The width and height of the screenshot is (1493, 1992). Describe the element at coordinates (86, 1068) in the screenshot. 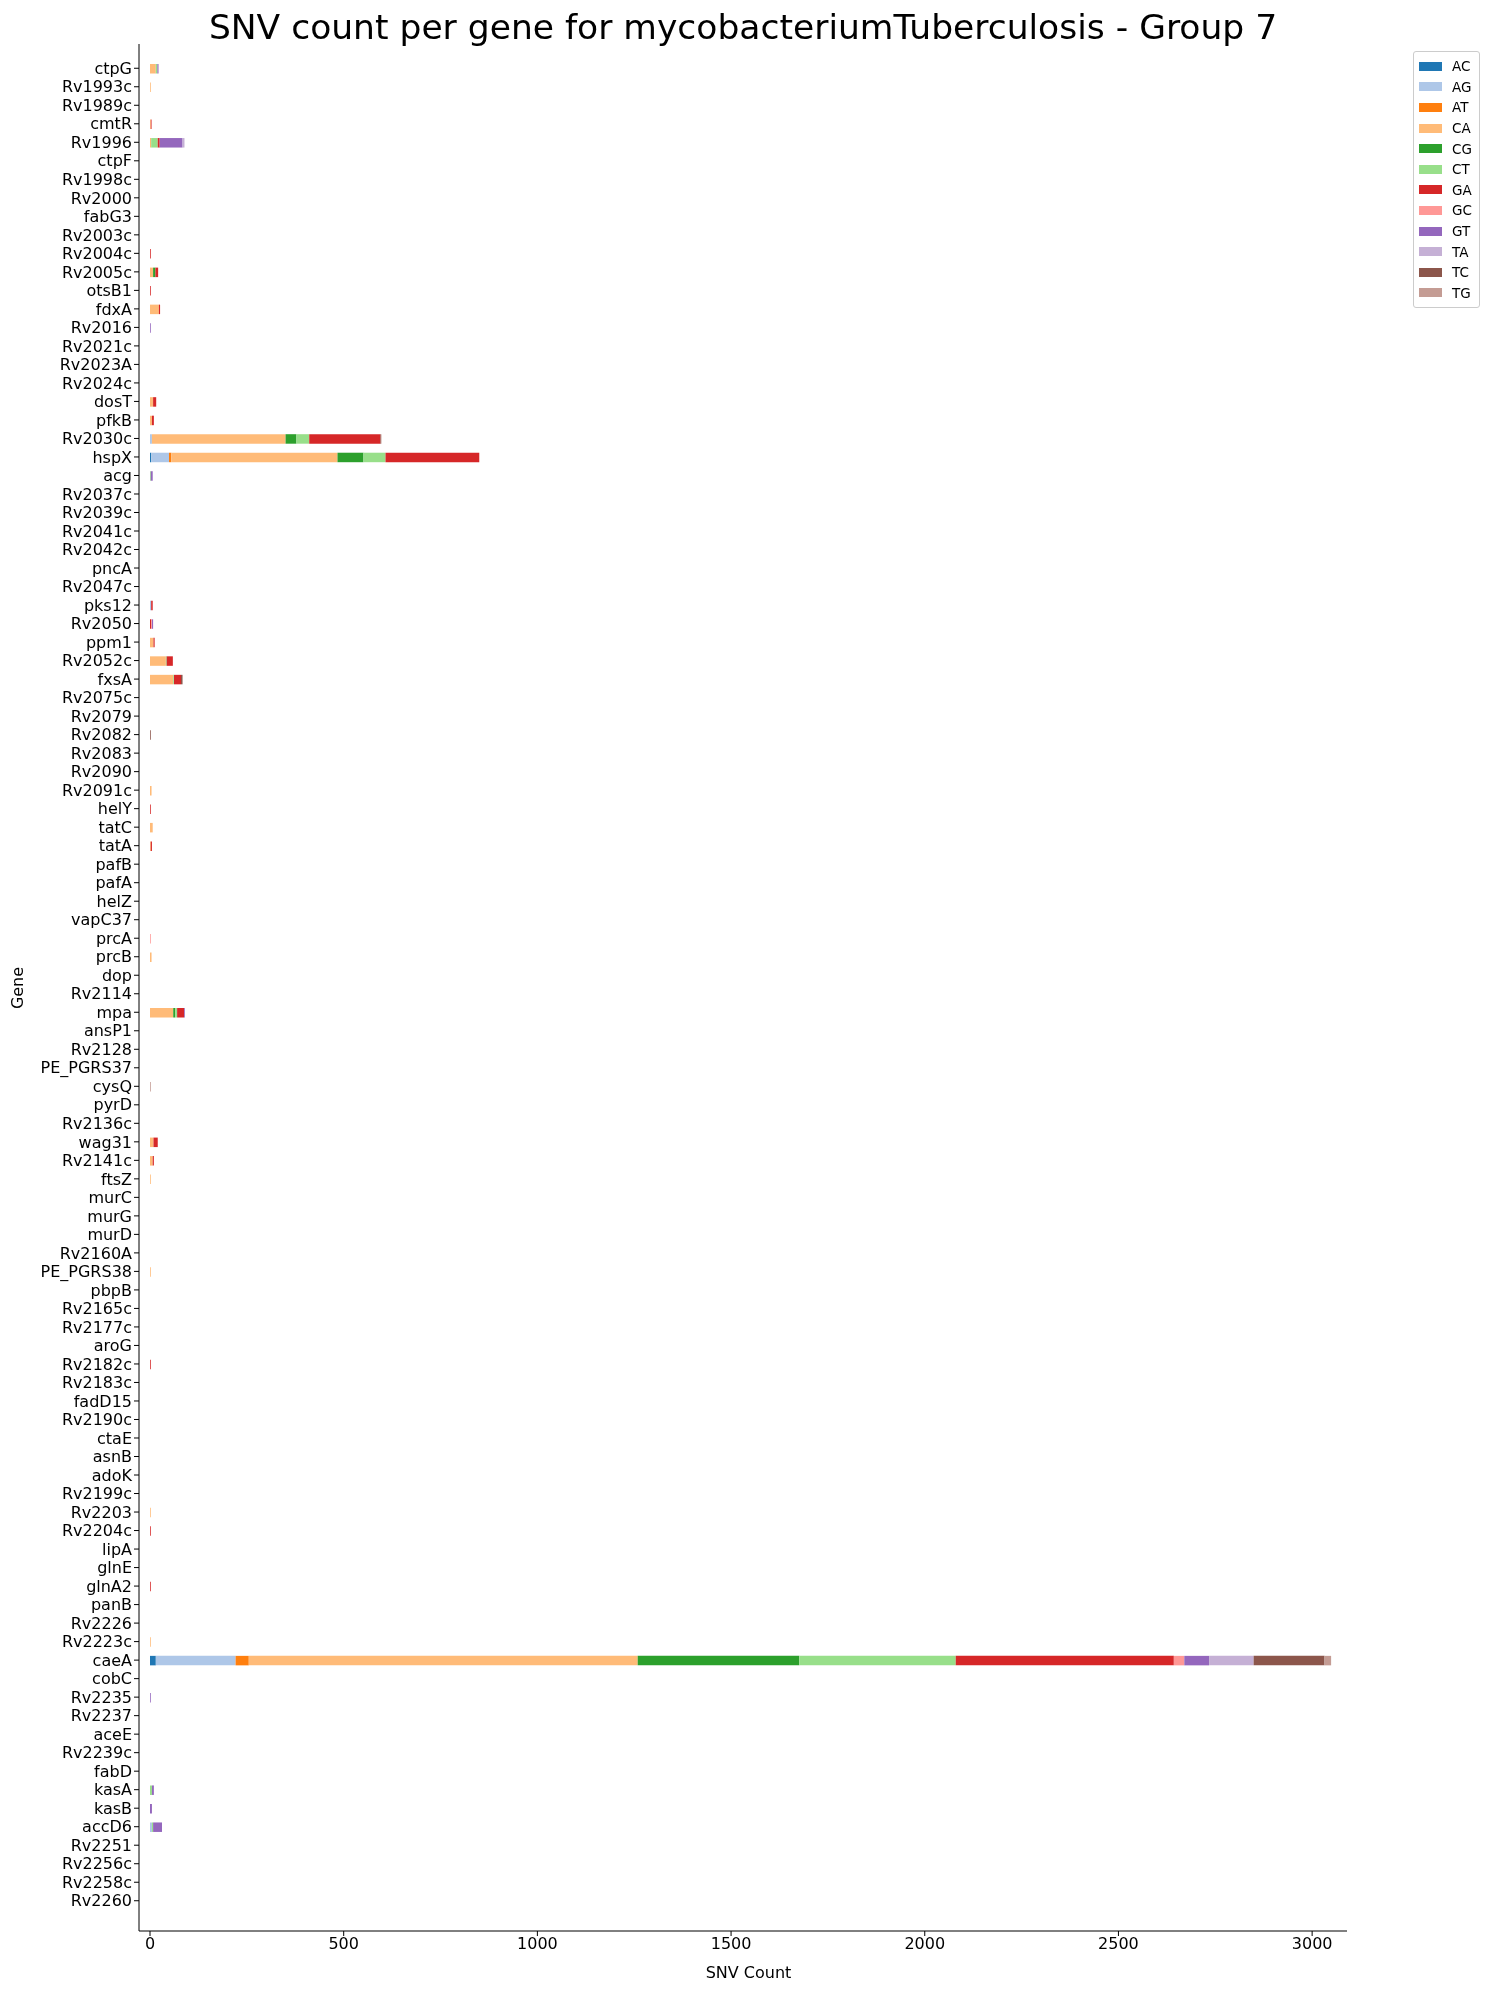

I see `y-tick-label: PE_PGRS37` at that location.